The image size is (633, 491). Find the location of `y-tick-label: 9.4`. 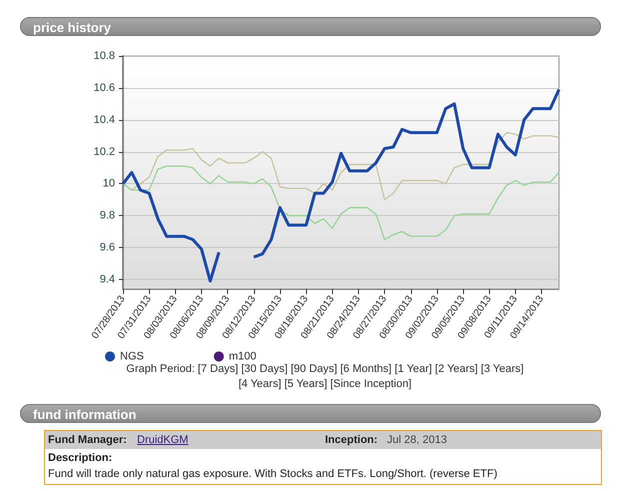

y-tick-label: 9.4 is located at coordinates (107, 279).